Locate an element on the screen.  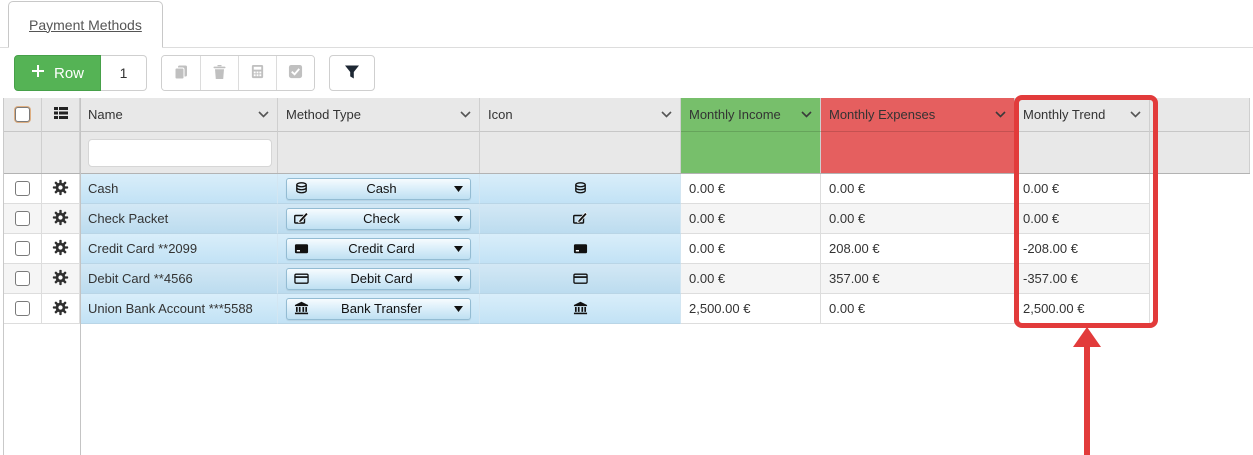
name-cell: Check Packet is located at coordinates (179, 219).